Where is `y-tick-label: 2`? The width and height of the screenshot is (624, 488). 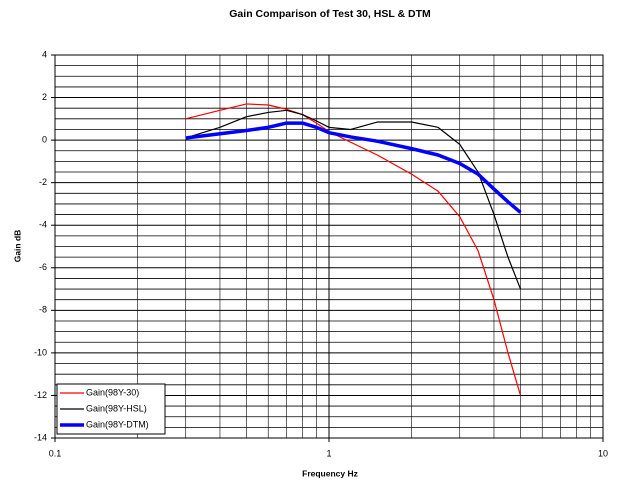
y-tick-label: 2 is located at coordinates (44, 97).